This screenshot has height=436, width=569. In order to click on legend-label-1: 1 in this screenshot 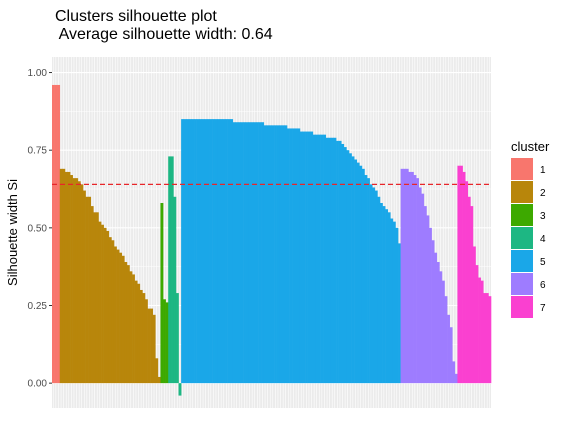, I will do `click(543, 170)`.